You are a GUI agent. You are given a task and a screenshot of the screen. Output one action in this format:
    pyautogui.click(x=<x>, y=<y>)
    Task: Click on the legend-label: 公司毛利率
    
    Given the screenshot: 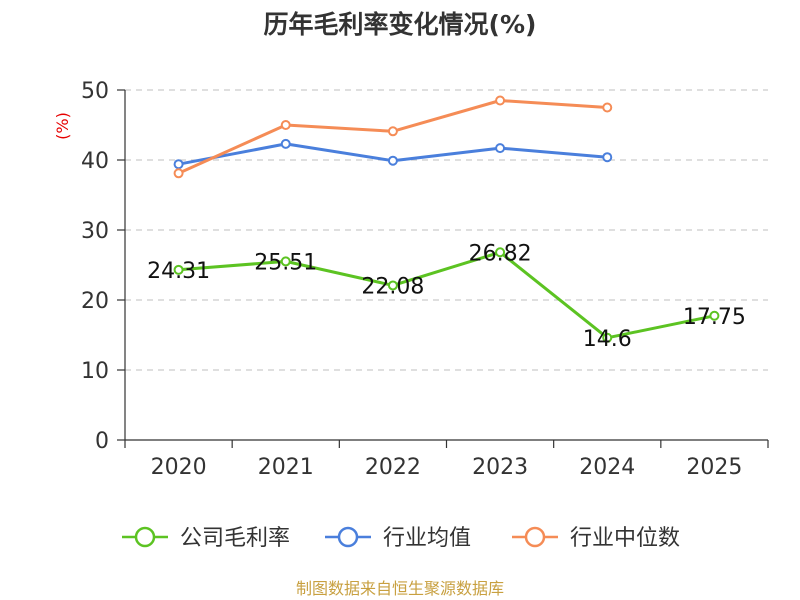 What is the action you would take?
    pyautogui.click(x=235, y=538)
    